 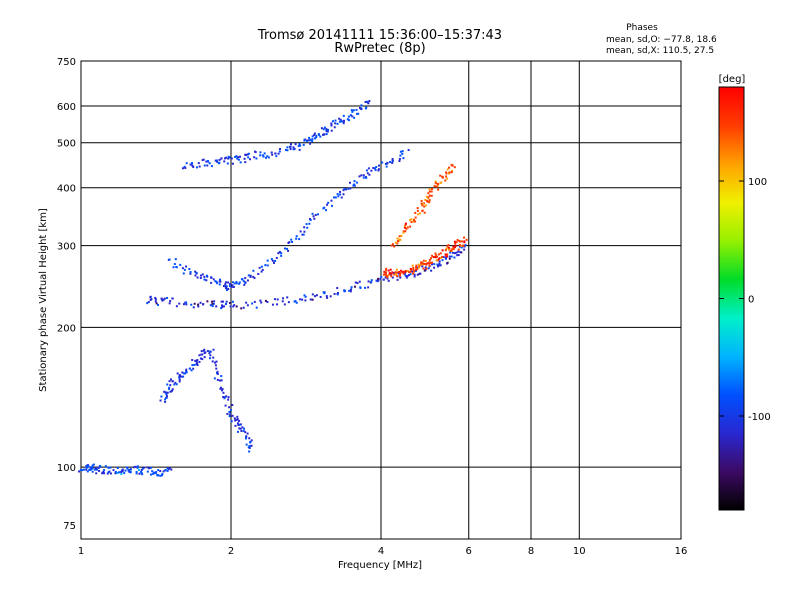 I want to click on x-tick-label: 16, so click(x=681, y=551).